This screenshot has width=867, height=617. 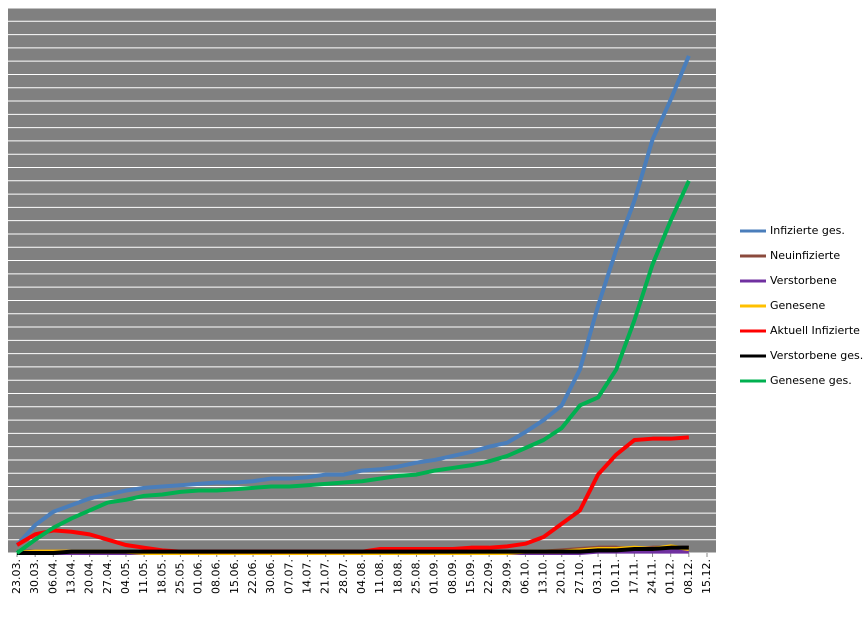 I want to click on x-tick-label: 23.03., so click(x=16, y=576).